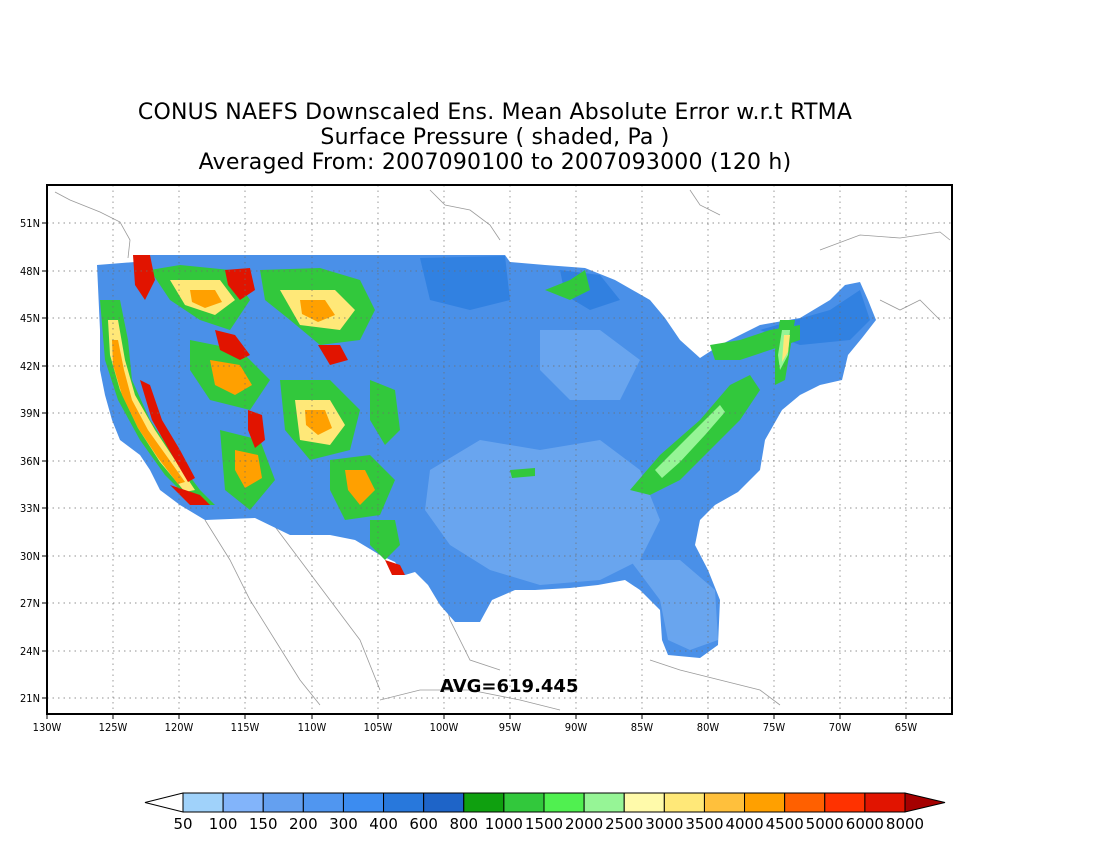  I want to click on colorbar-label: 3000, so click(664, 824).